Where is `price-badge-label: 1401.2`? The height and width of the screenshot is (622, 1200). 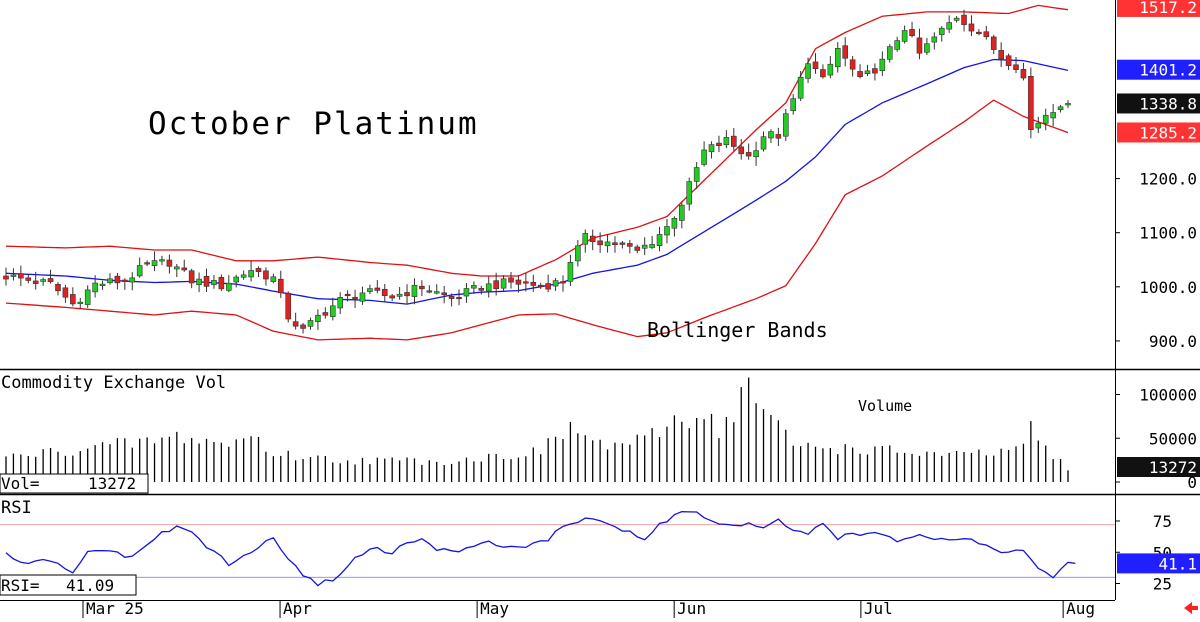 price-badge-label: 1401.2 is located at coordinates (1168, 70).